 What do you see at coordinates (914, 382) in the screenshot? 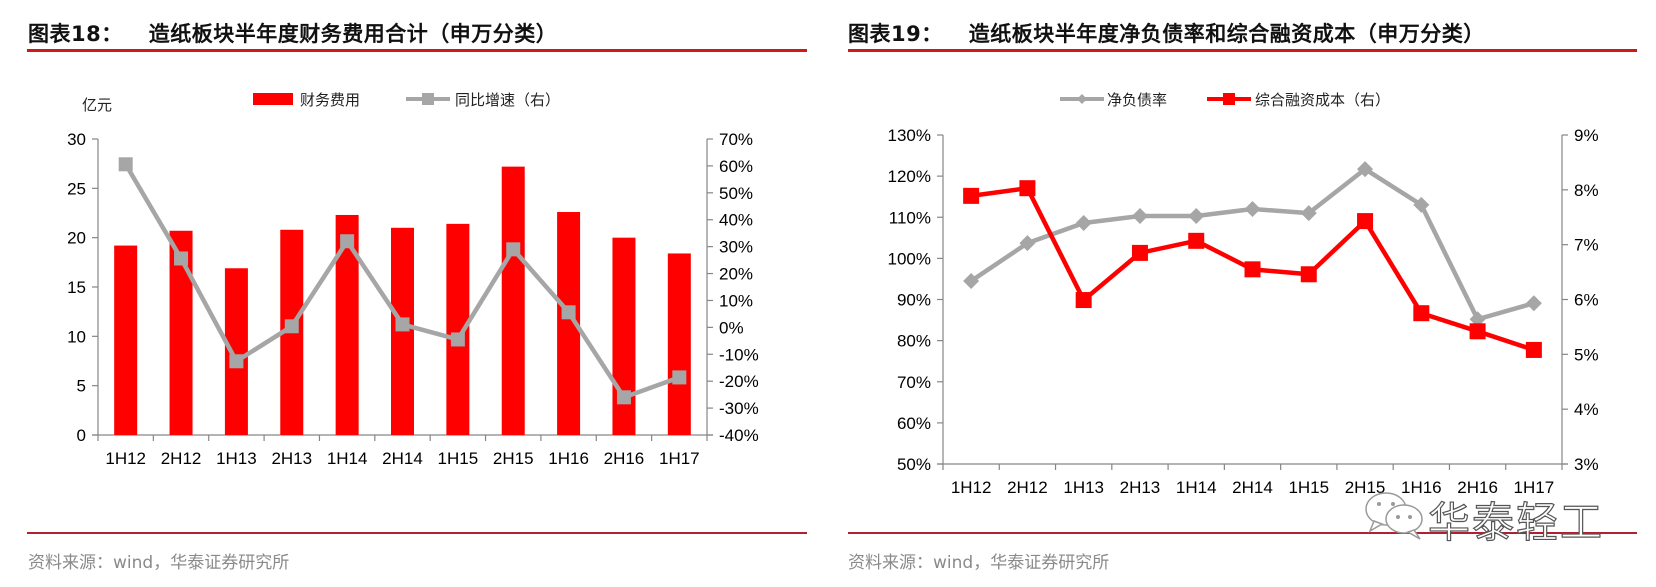
I see `y-tick-label: 70%` at bounding box center [914, 382].